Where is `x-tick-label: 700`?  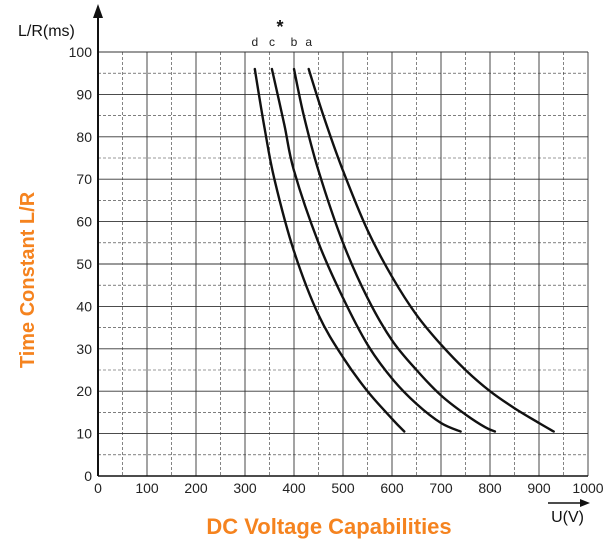
x-tick-label: 700 is located at coordinates (441, 488).